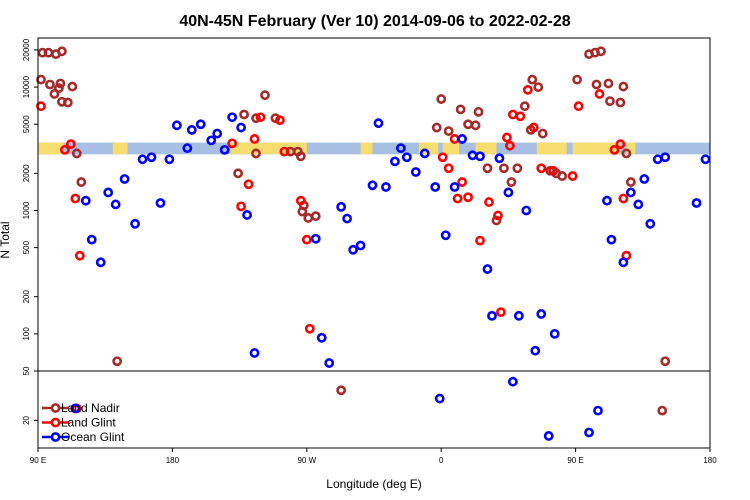 This screenshot has width=750, height=500. I want to click on legend-marker, so click(55, 422).